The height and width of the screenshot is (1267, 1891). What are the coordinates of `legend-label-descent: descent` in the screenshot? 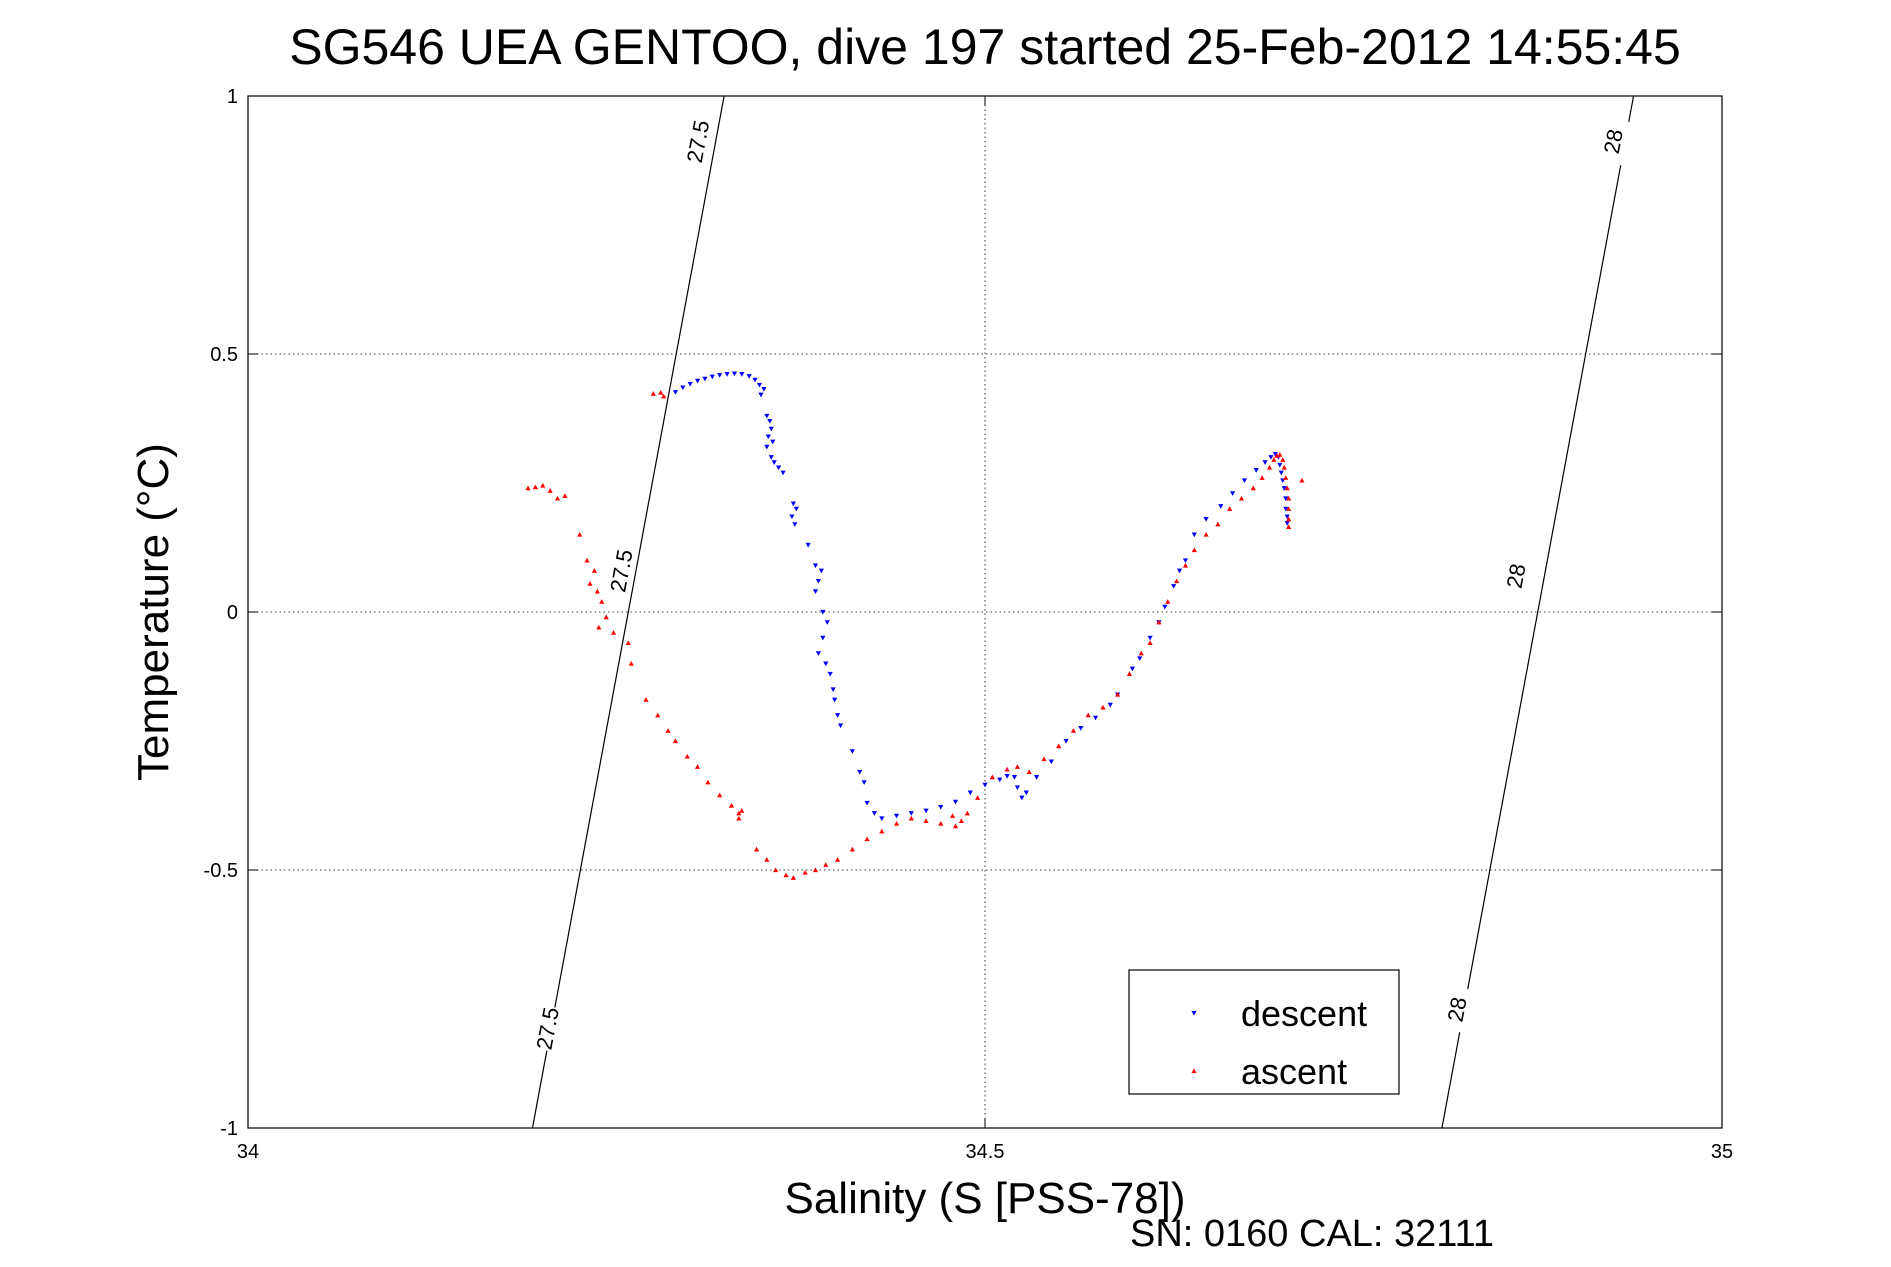 It's located at (1304, 1013).